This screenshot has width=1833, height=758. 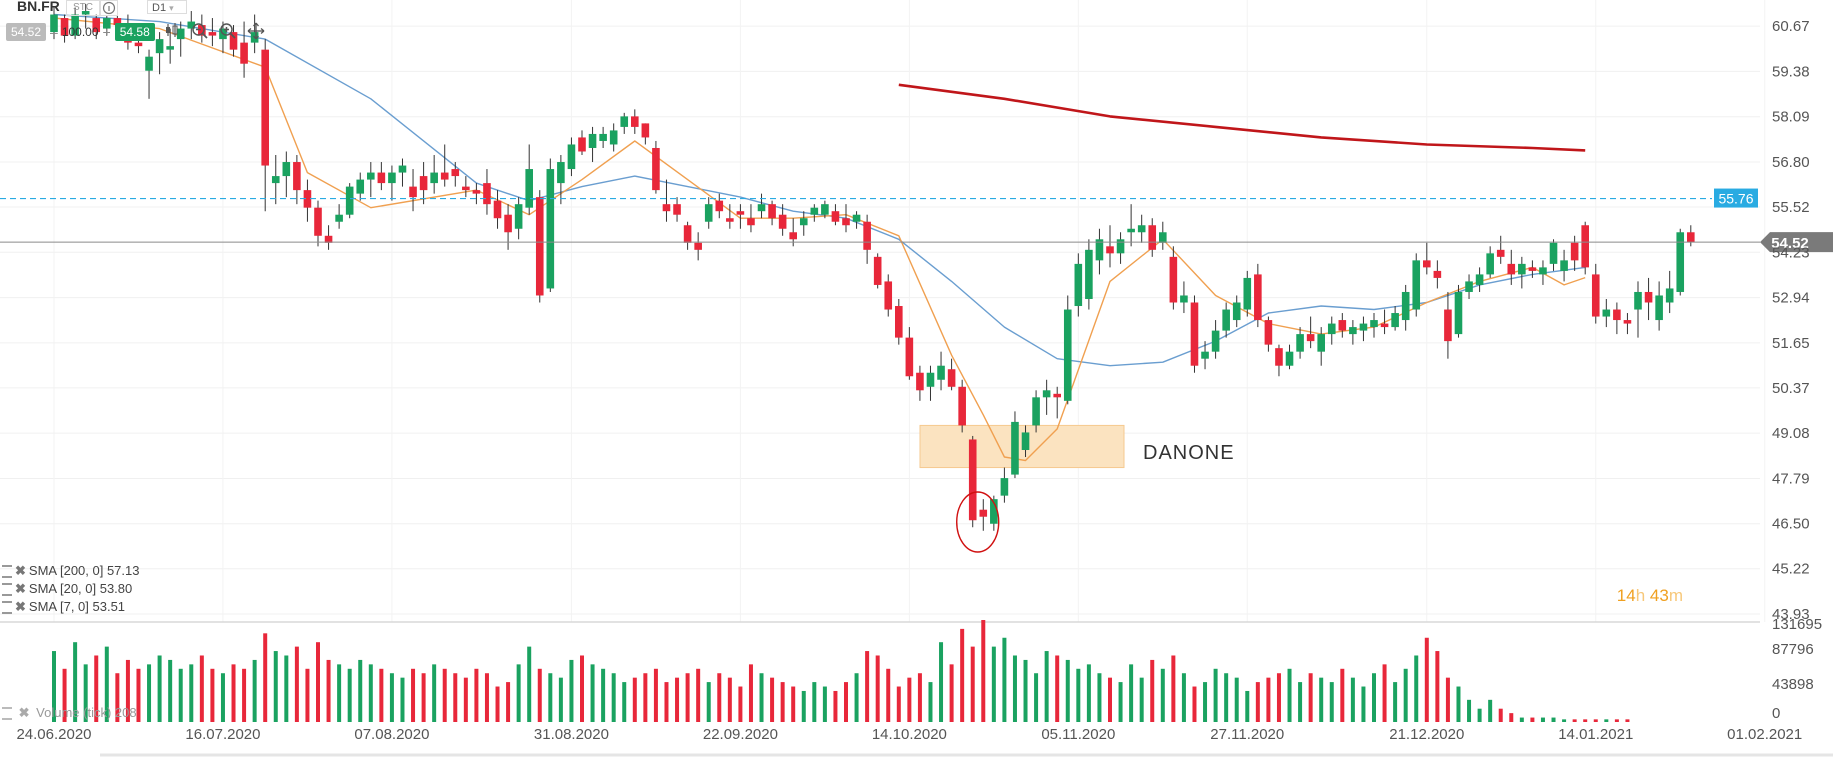 What do you see at coordinates (172, 32) in the screenshot?
I see `chart-type-icon` at bounding box center [172, 32].